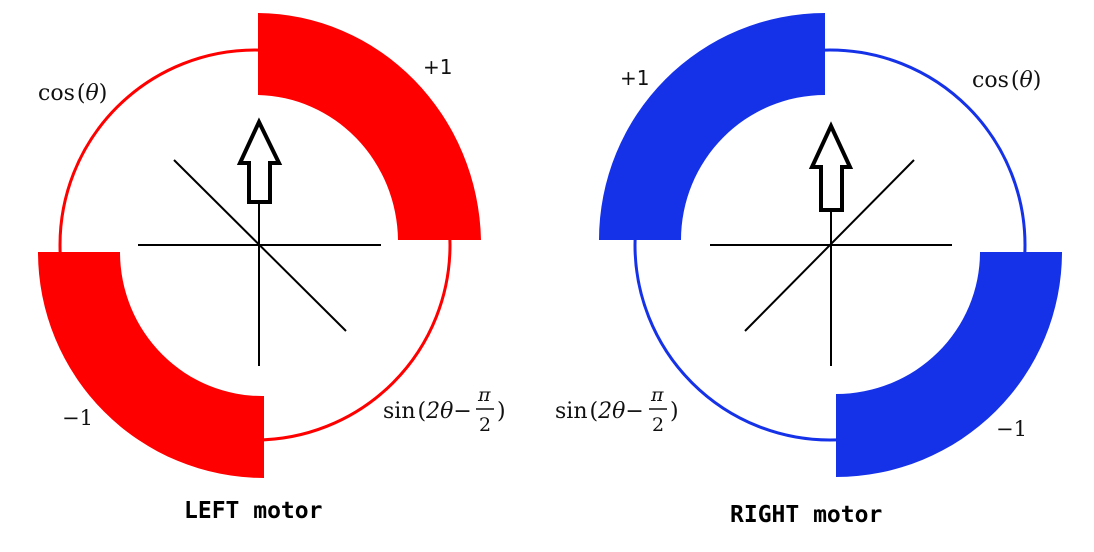  What do you see at coordinates (437, 67) in the screenshot?
I see `left-plus-one-label: +1` at bounding box center [437, 67].